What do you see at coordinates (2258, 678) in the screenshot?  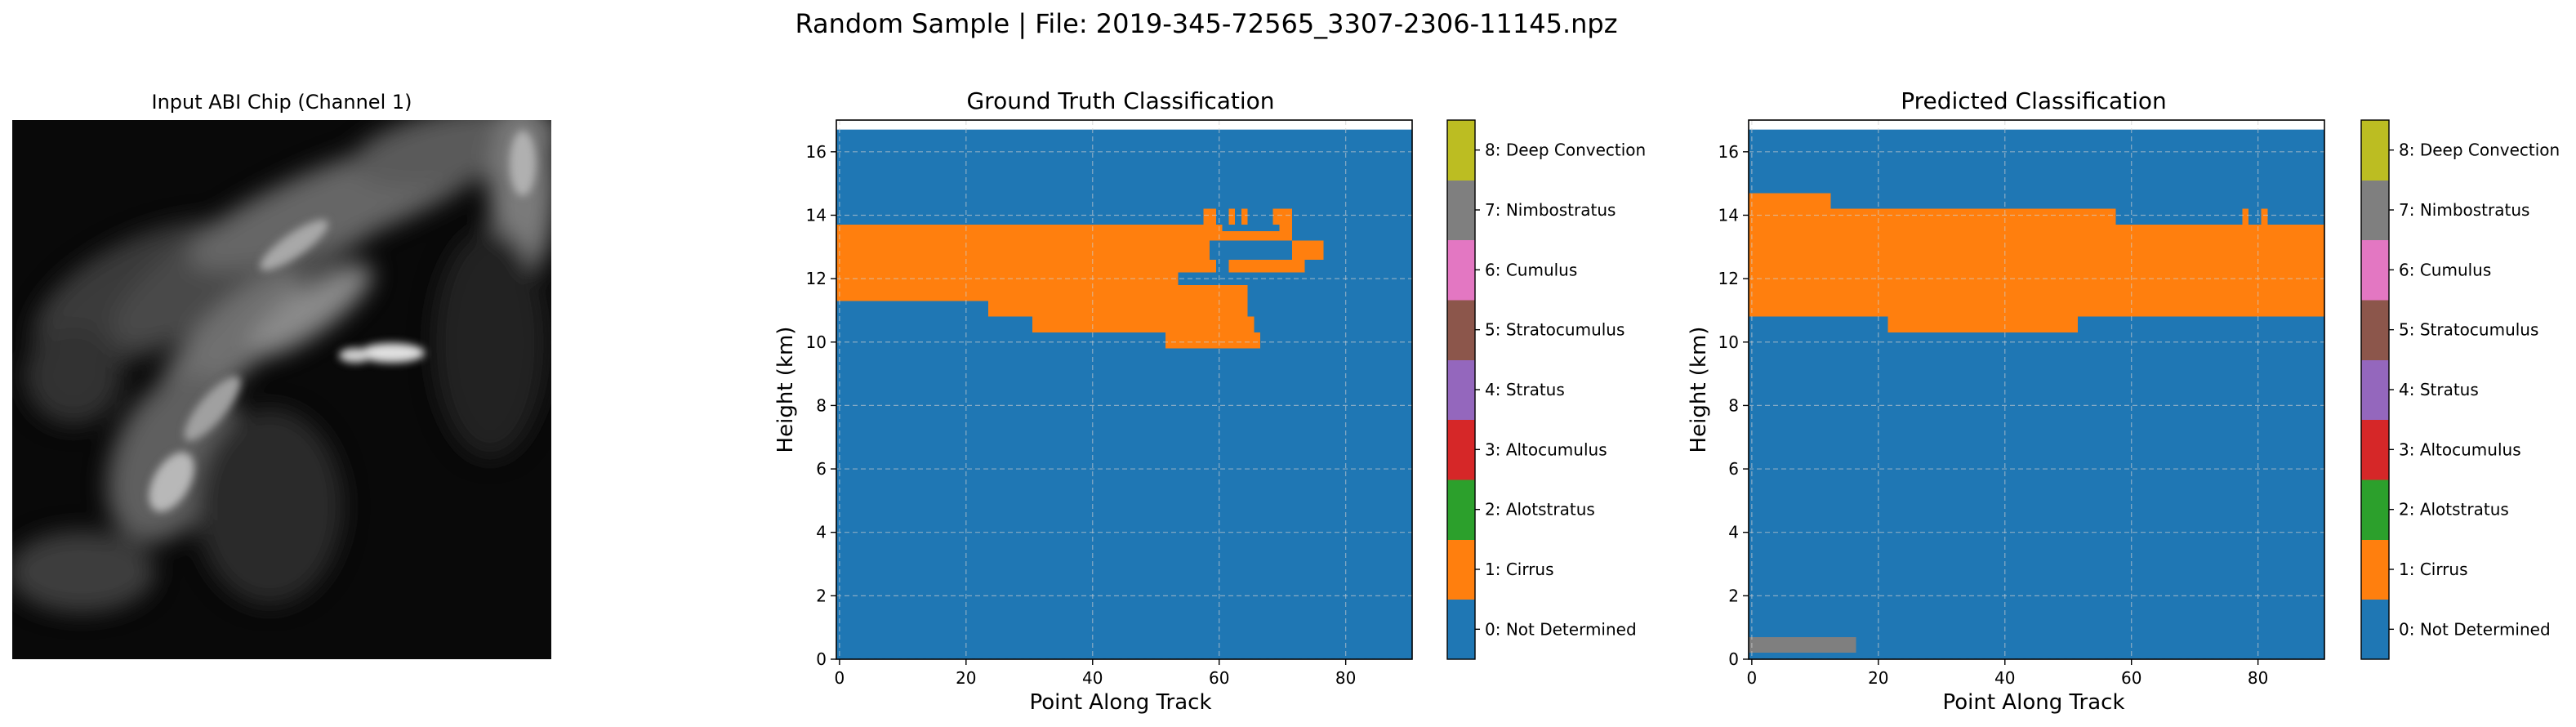 I see `x-tick-label: 80` at bounding box center [2258, 678].